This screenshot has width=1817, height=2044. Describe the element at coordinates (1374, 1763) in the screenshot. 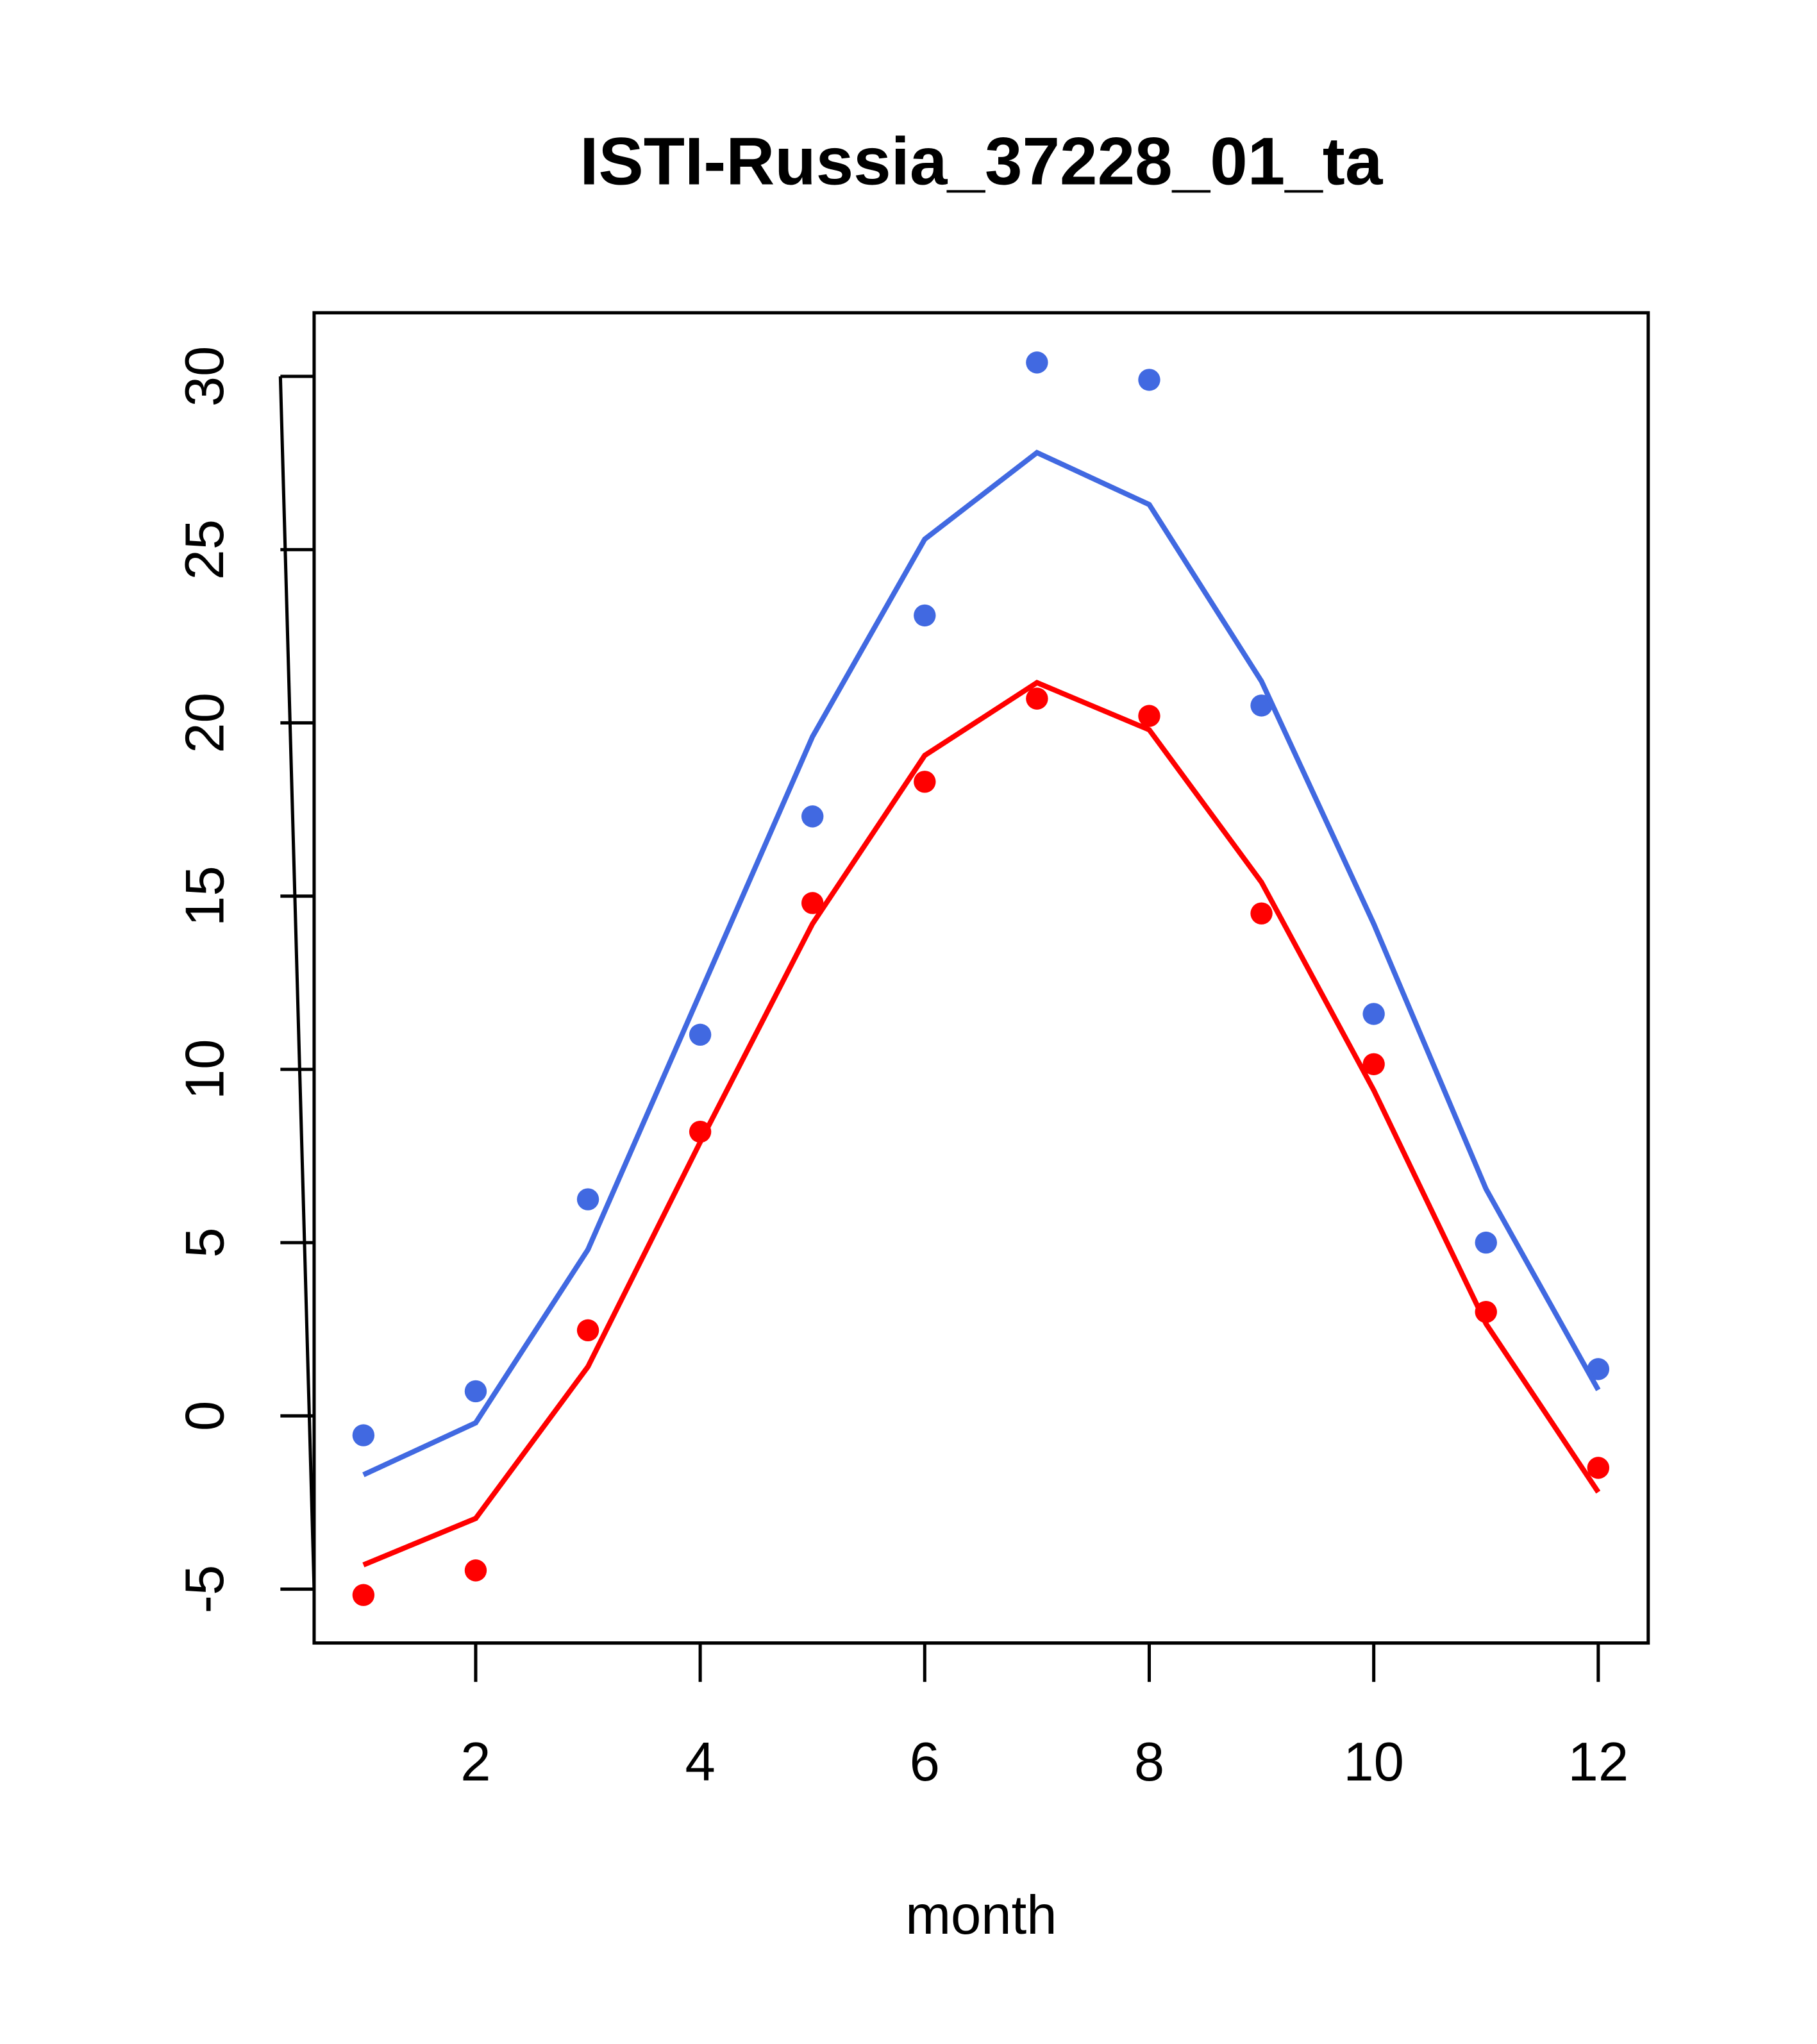

I see `x-tick-label: 10` at that location.